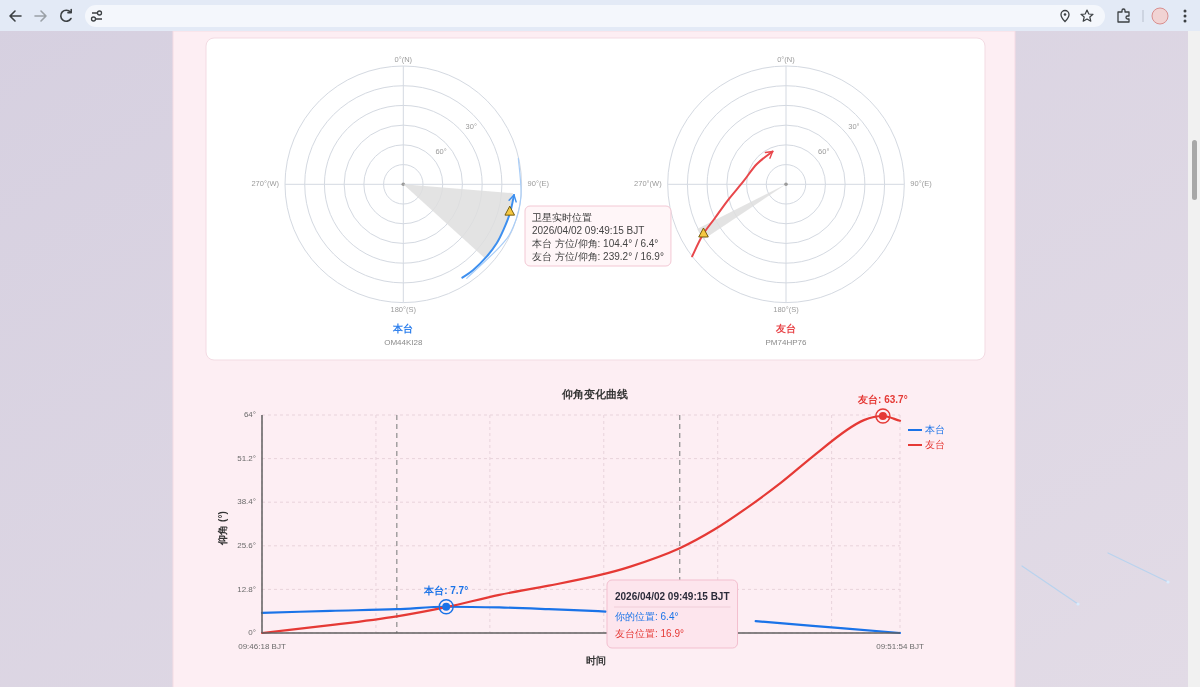 This screenshot has width=1200, height=687. Describe the element at coordinates (403, 342) in the screenshot. I see `text: OM44KI28` at that location.